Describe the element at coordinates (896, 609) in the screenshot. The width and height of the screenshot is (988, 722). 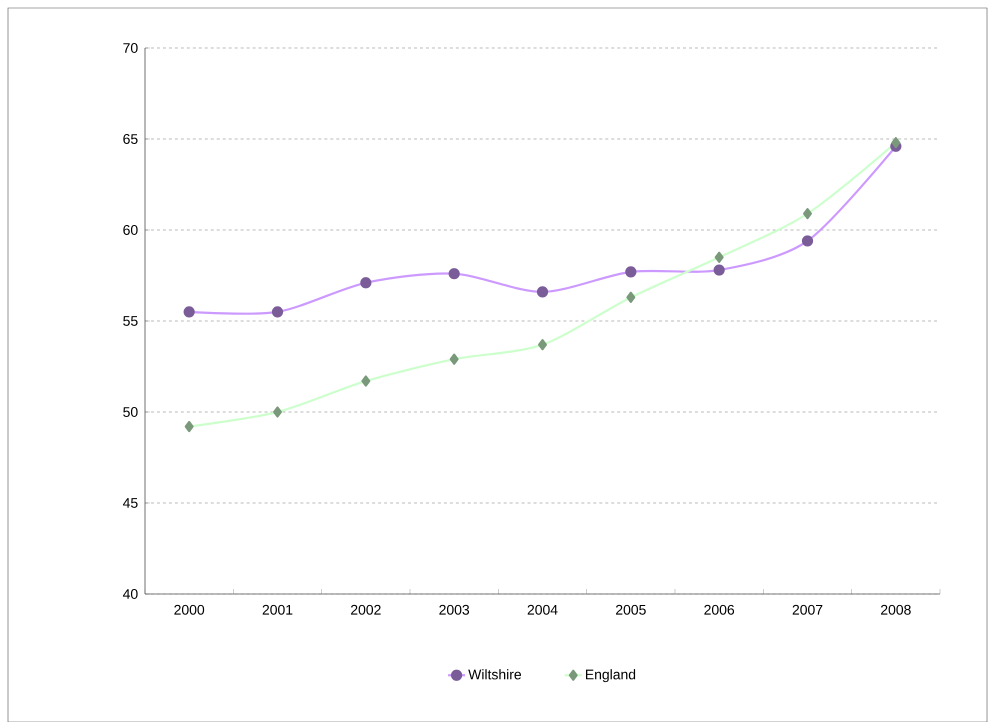
I see `x-tick-label: 2008` at that location.